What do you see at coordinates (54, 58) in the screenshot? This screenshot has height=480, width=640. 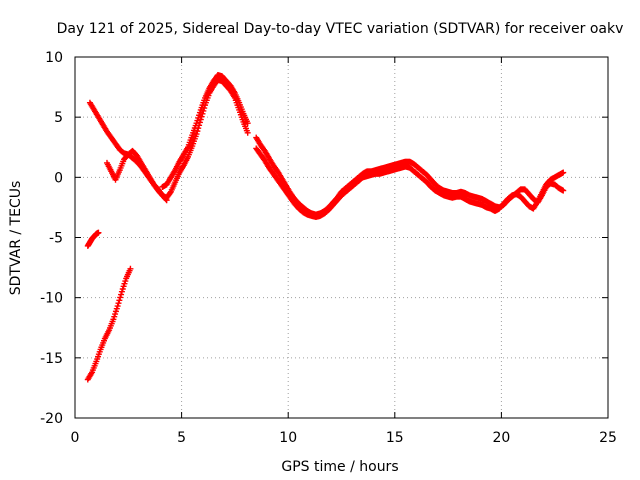 I see `y-tick-label: 10` at bounding box center [54, 58].